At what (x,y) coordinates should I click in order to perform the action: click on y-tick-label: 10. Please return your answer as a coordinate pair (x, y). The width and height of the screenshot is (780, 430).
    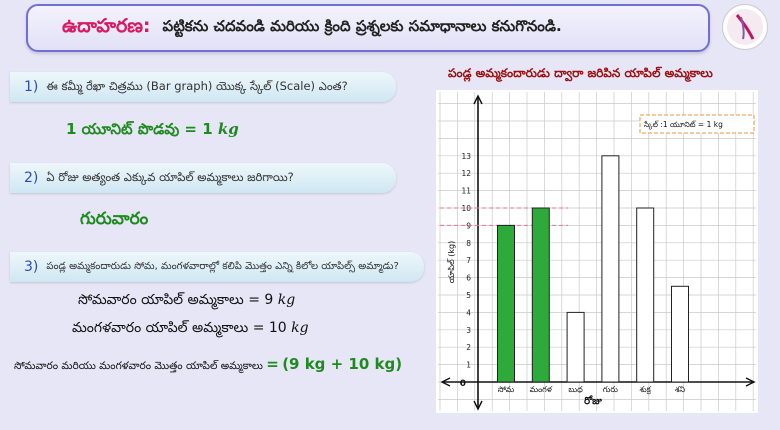
    Looking at the image, I should click on (466, 208).